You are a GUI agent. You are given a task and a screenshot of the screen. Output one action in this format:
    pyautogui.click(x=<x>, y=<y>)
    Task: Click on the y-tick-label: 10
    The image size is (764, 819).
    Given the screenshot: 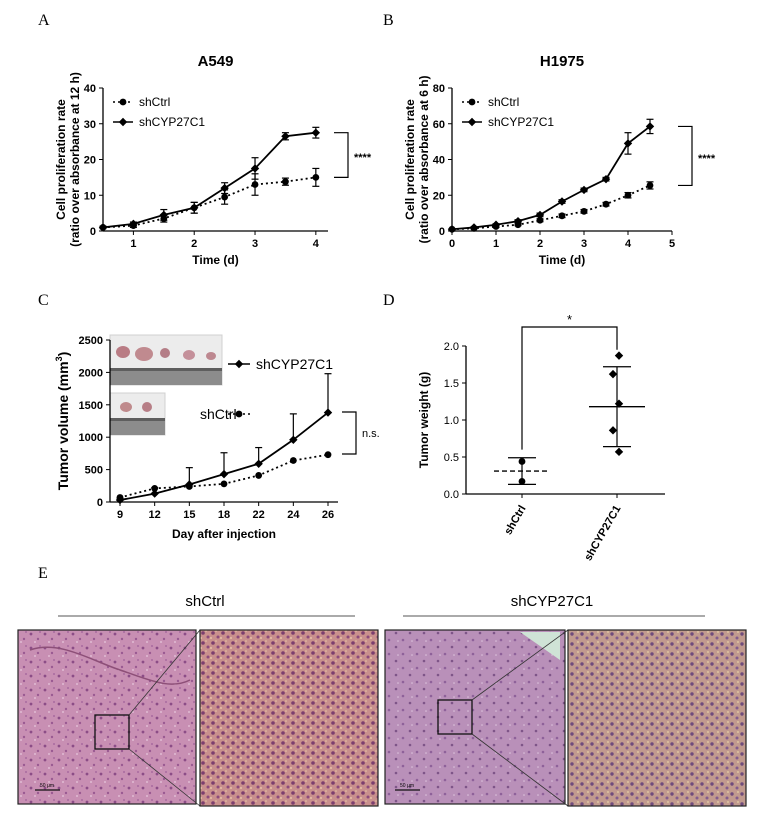 What is the action you would take?
    pyautogui.click(x=90, y=196)
    